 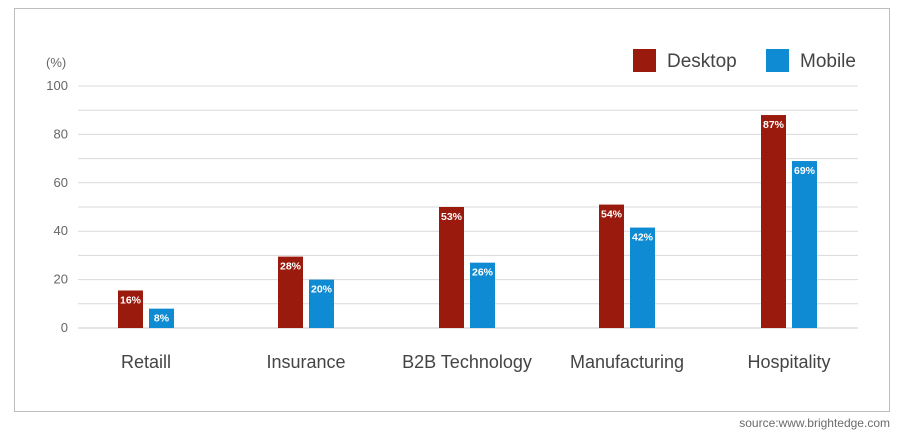 I want to click on y-tick-label: 20, so click(x=61, y=279).